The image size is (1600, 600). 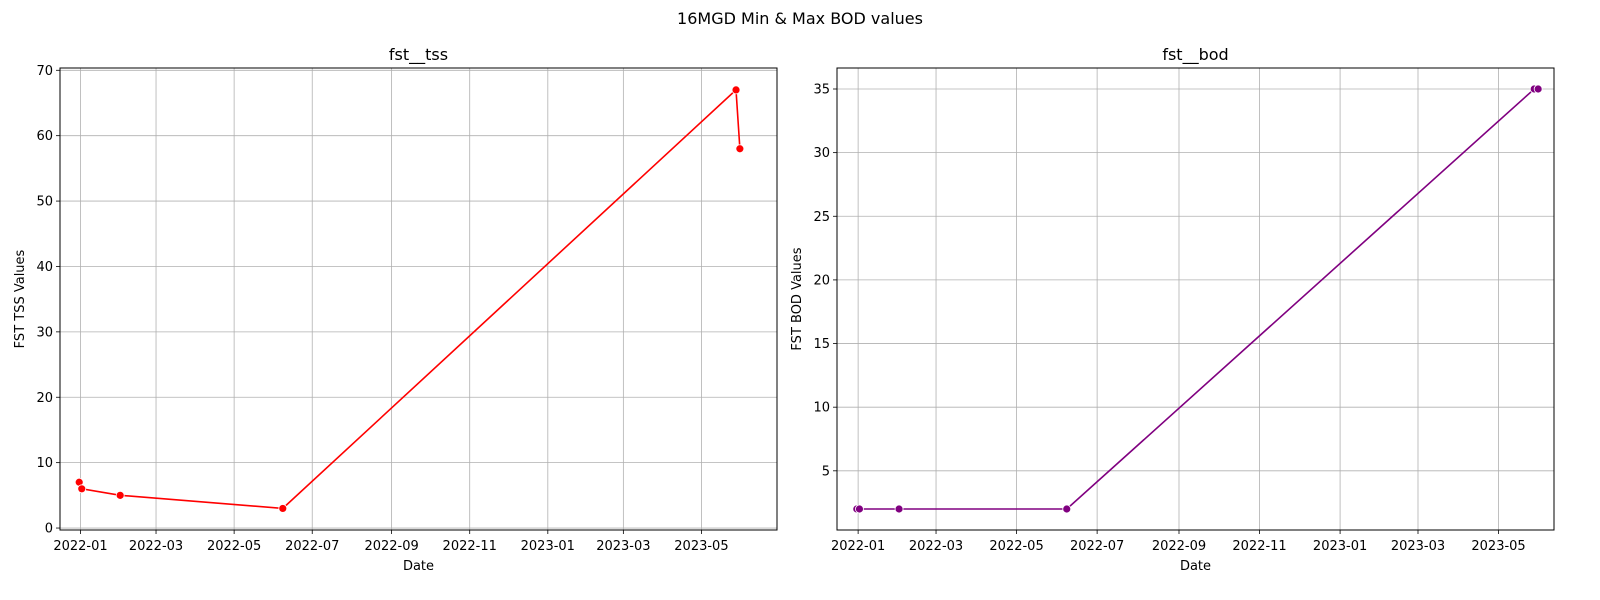 What do you see at coordinates (44, 267) in the screenshot?
I see `y-tick-label: 40` at bounding box center [44, 267].